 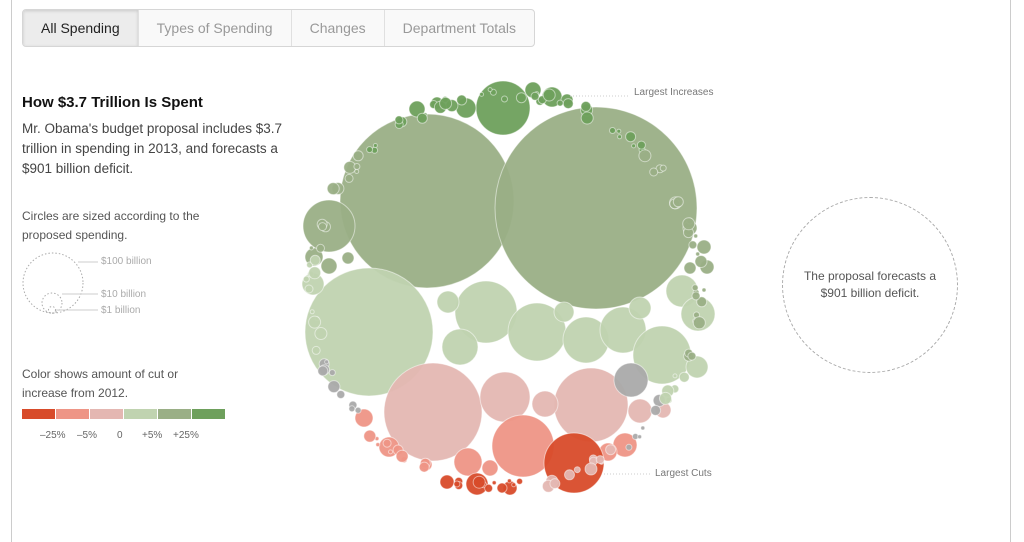 I want to click on tab-types-of-spending: Types of Spending, so click(x=214, y=28).